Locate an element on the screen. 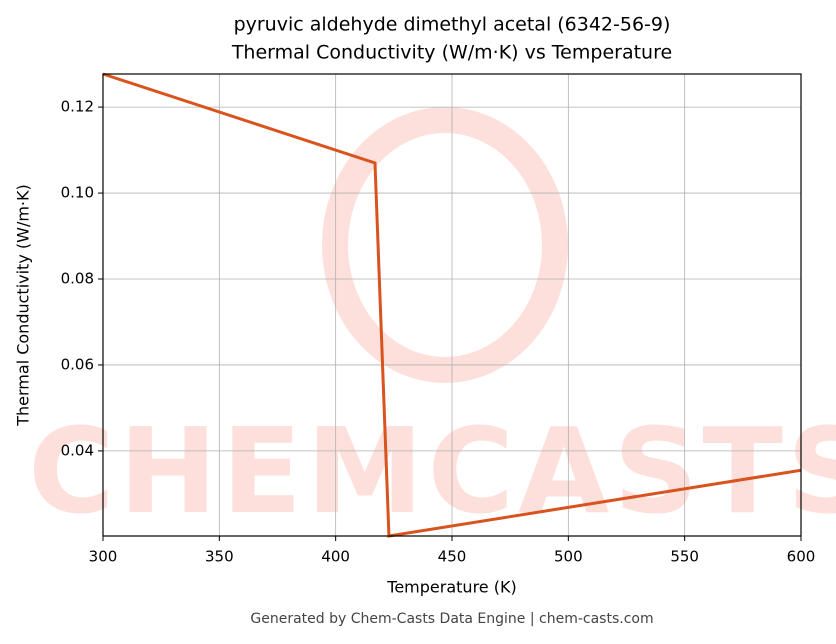 The image size is (836, 644). y-tick-label: 0.06 is located at coordinates (77, 364).